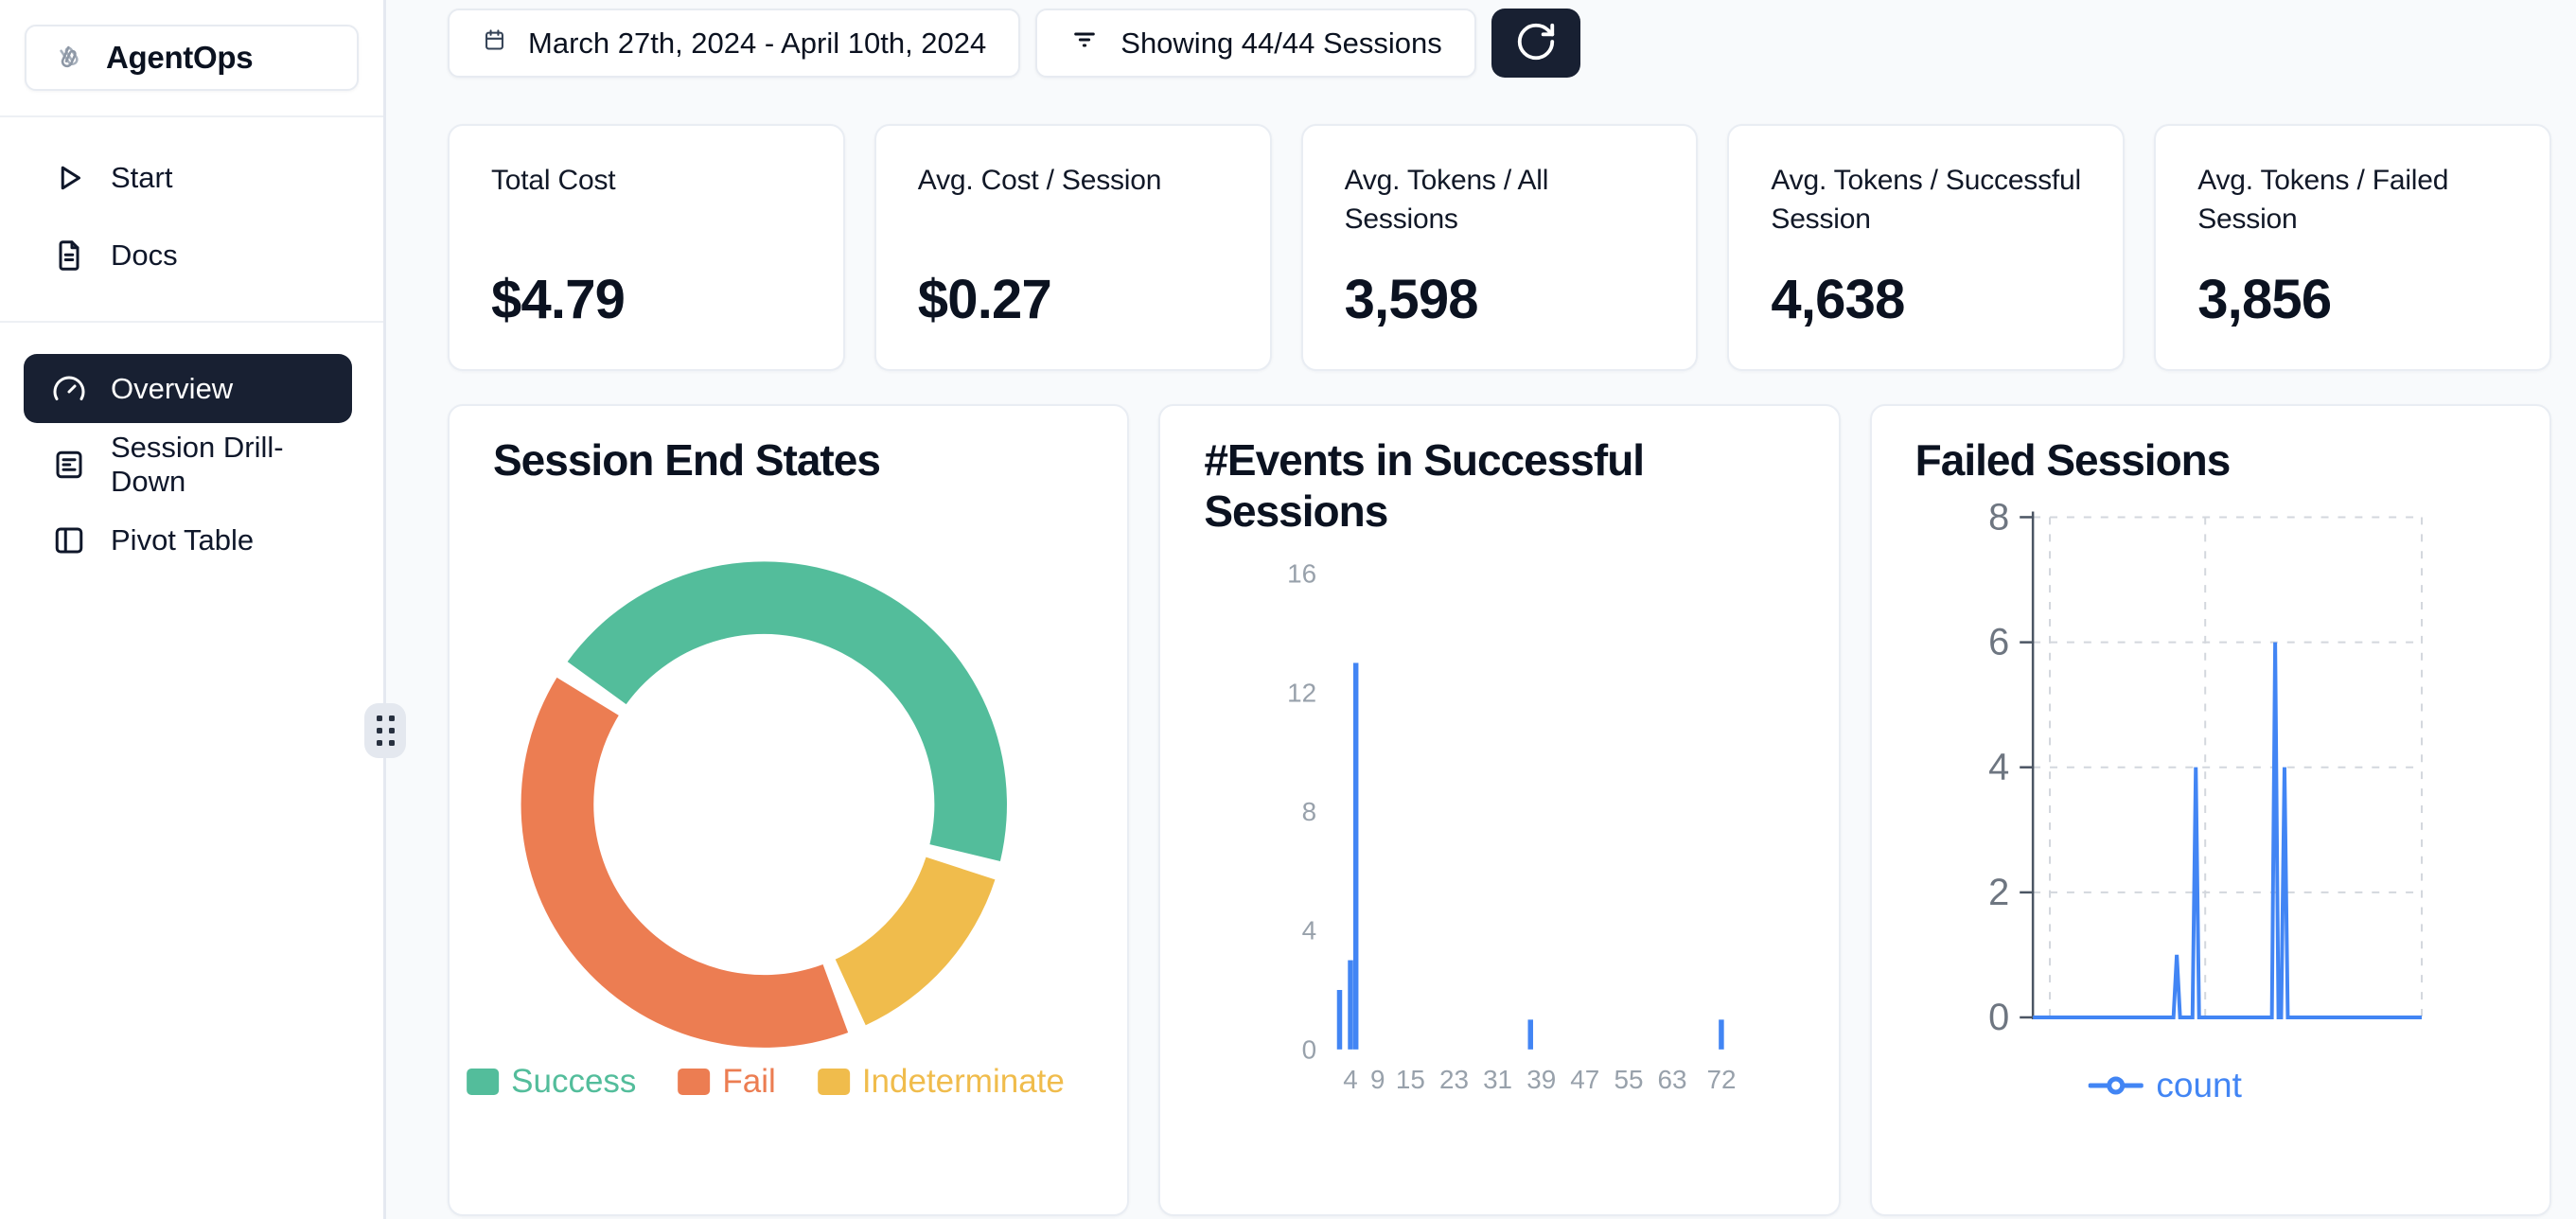 The height and width of the screenshot is (1219, 2576). I want to click on sidebar-item-label: Overview, so click(172, 388).